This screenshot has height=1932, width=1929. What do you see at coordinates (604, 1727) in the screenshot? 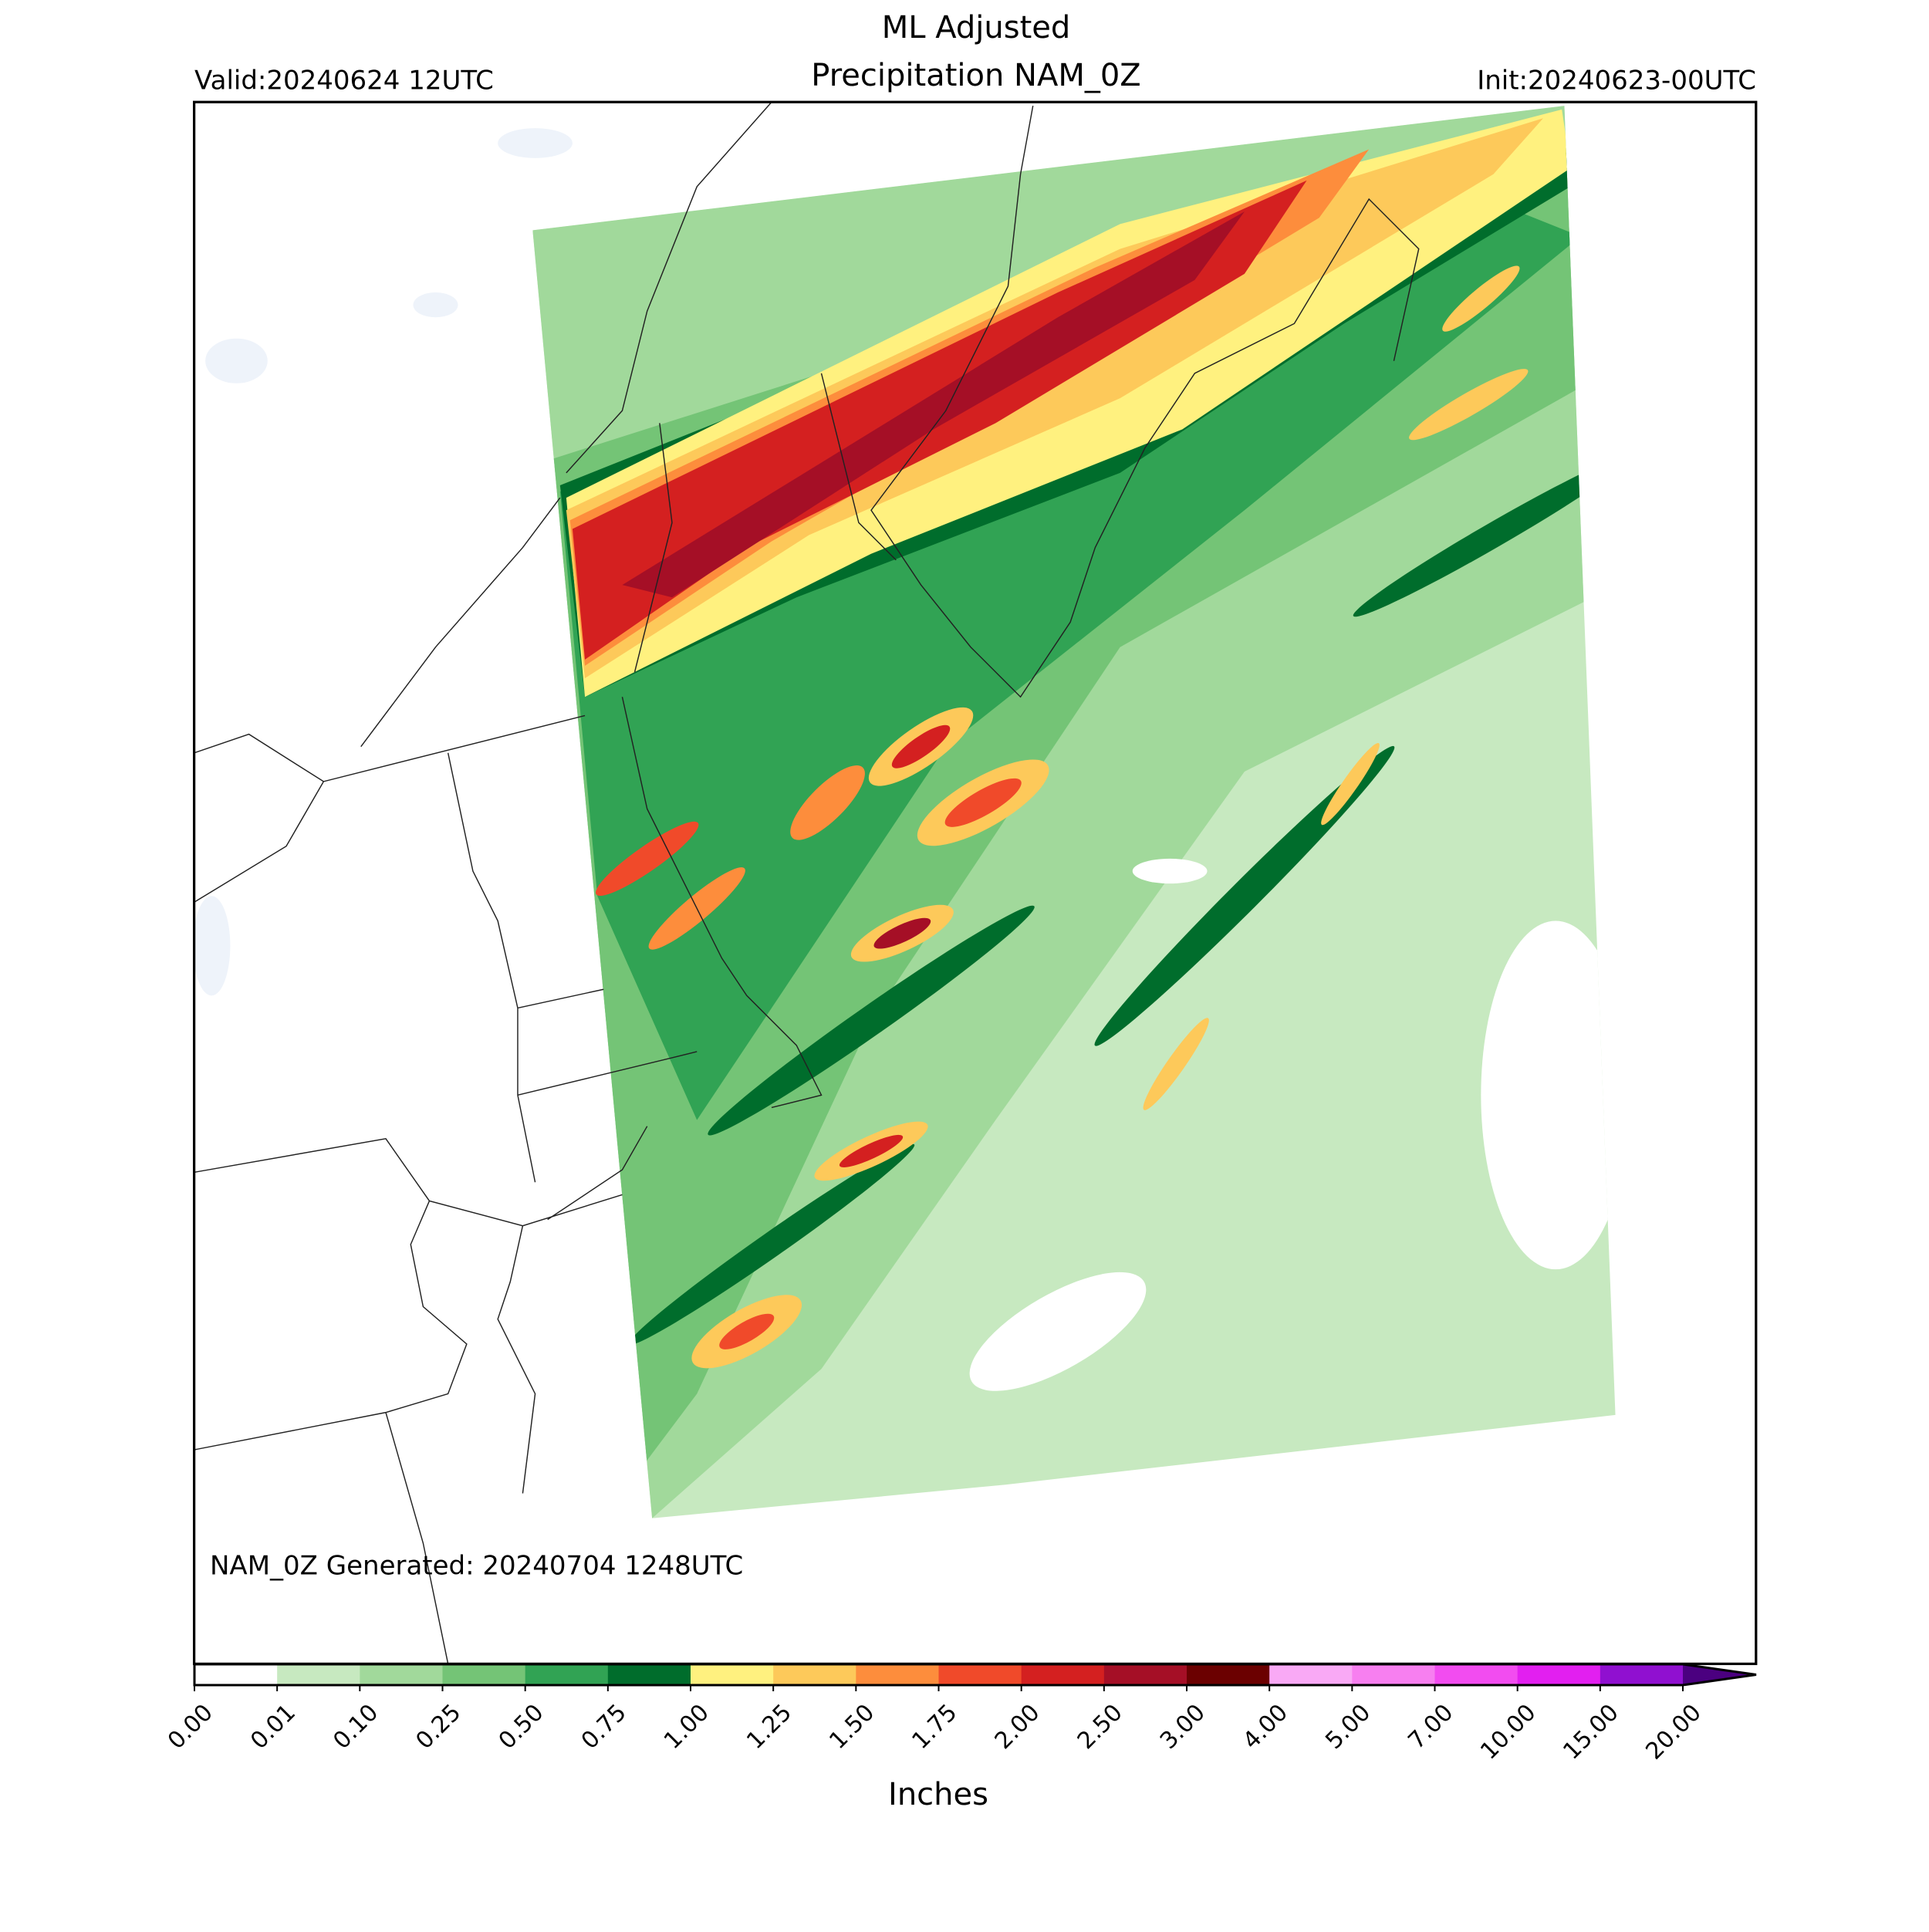
I see `colorbar-tick-label: 0.75` at bounding box center [604, 1727].